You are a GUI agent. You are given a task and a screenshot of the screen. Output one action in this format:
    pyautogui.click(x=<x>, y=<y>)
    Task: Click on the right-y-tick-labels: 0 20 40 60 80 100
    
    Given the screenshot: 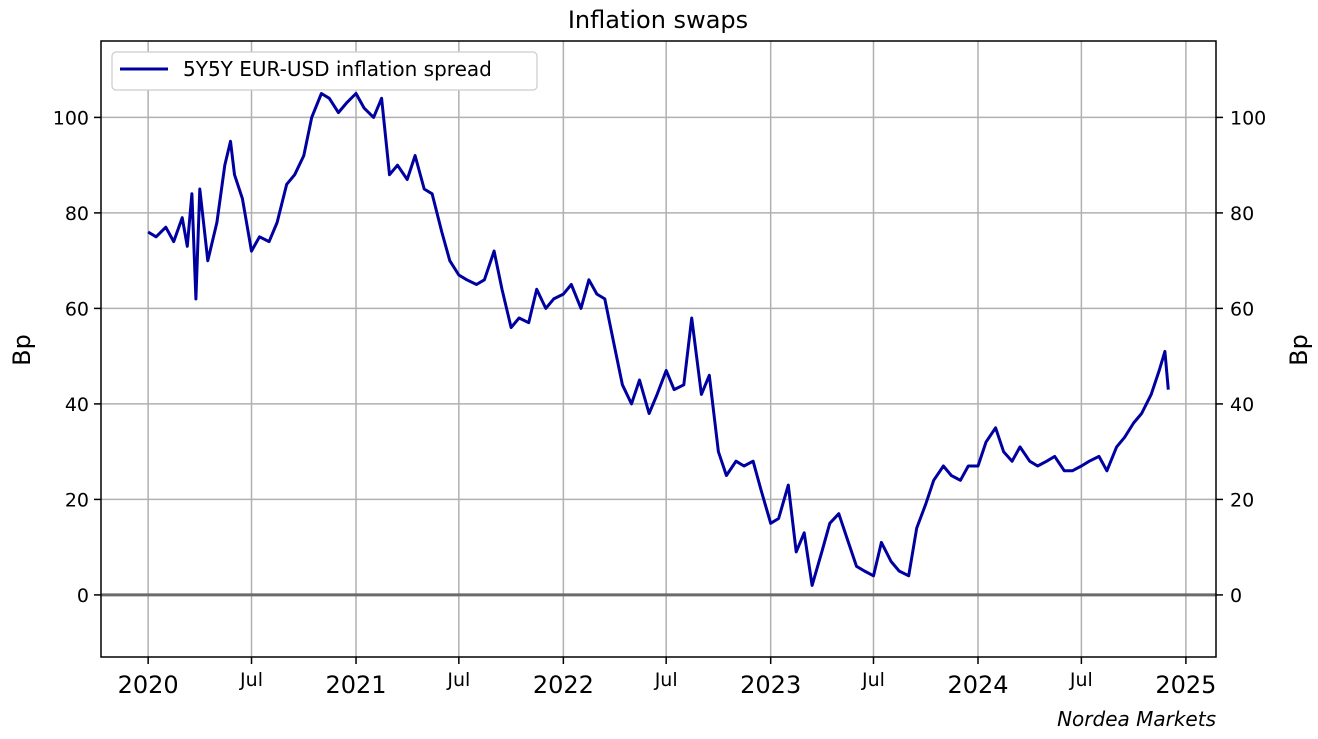 What is the action you would take?
    pyautogui.click(x=1241, y=357)
    